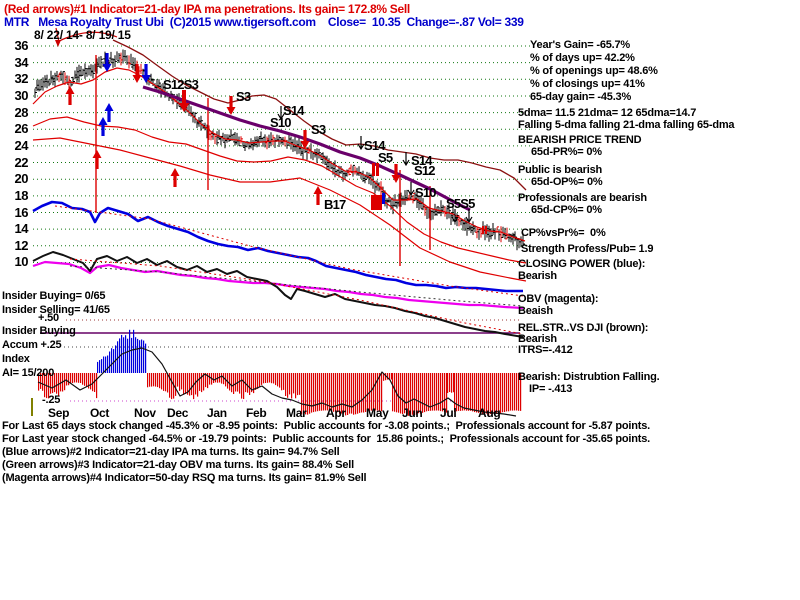  I want to click on signal-label: B17, so click(335, 204).